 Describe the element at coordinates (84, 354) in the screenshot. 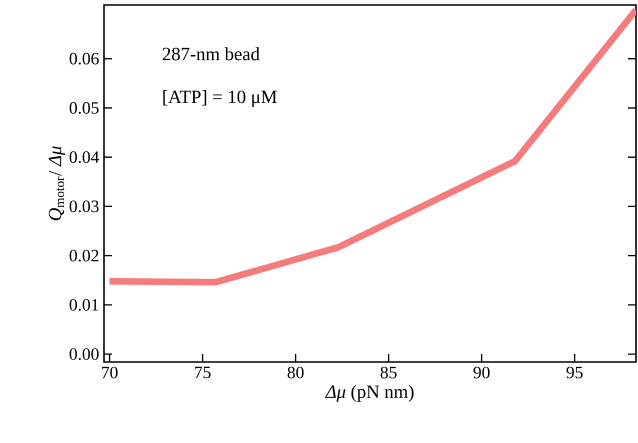

I see `y-tick-label: 0.00` at that location.